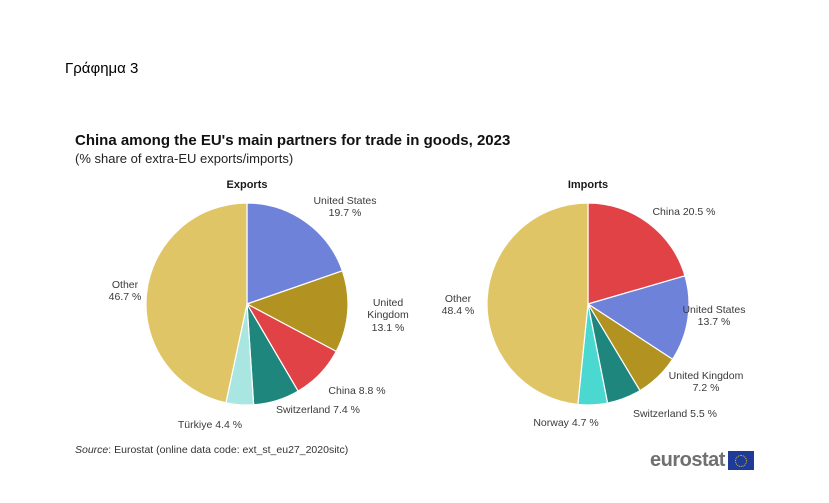 The width and height of the screenshot is (829, 503). I want to click on pie-label-imports-norway: Norway 4.7 %, so click(566, 423).